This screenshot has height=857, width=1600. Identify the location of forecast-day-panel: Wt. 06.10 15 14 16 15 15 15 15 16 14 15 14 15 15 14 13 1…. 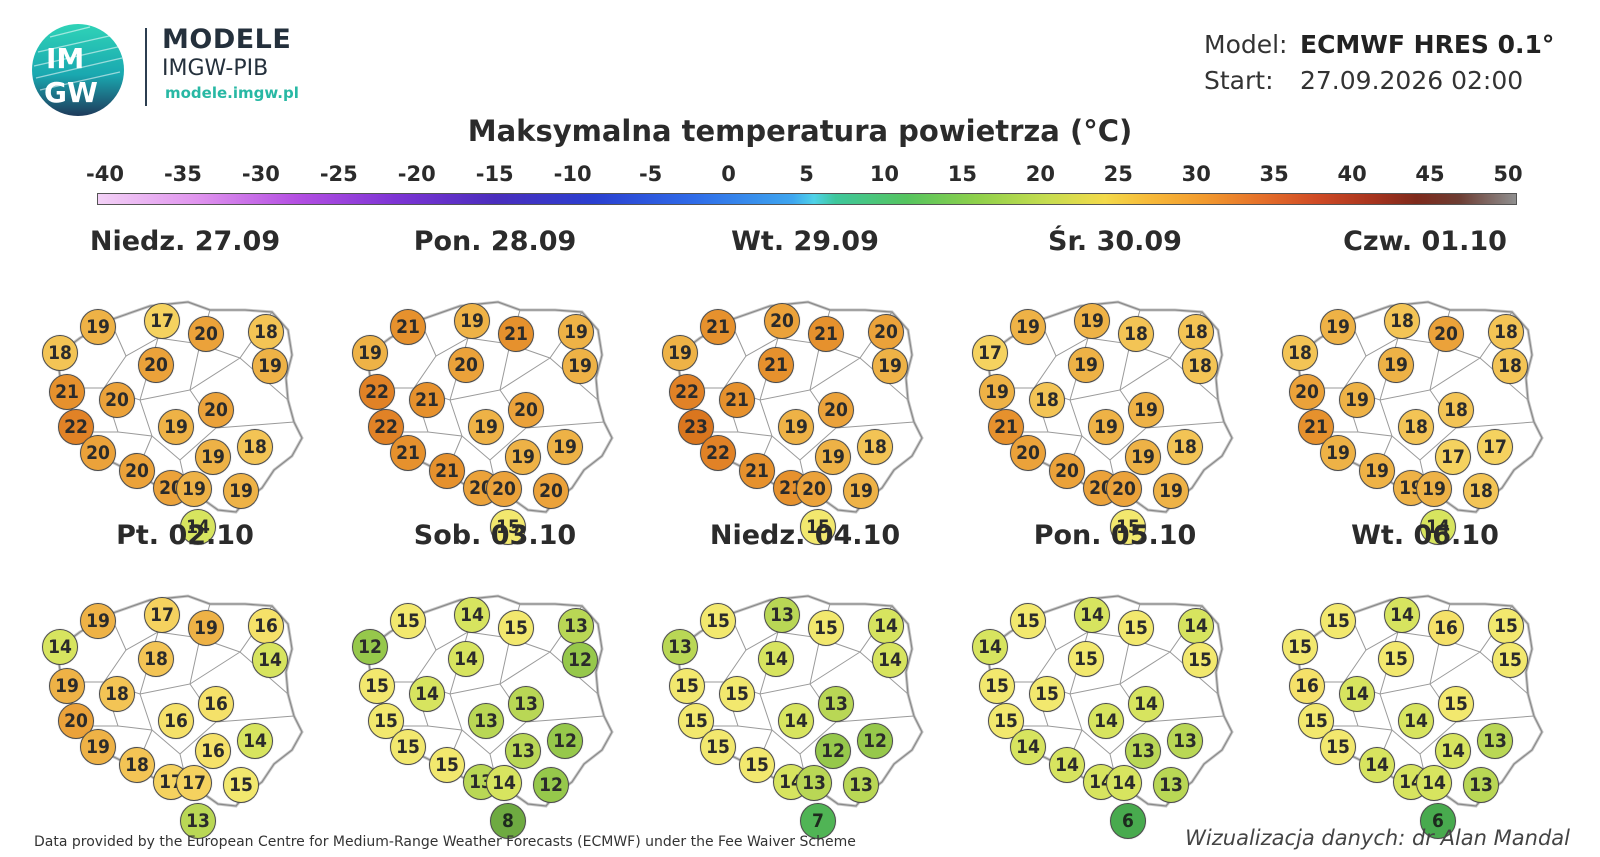
(1440, 679).